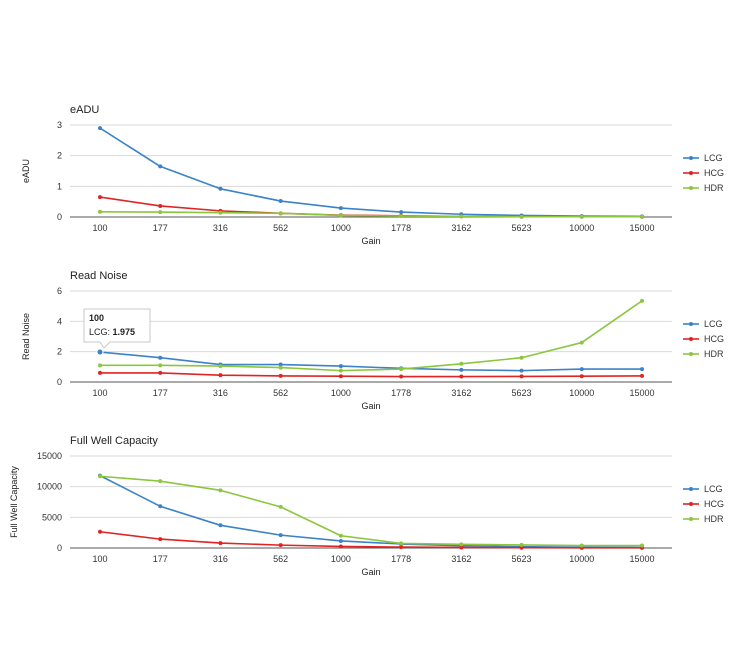 The width and height of the screenshot is (750, 661). I want to click on y-tick-label: 5000, so click(52, 517).